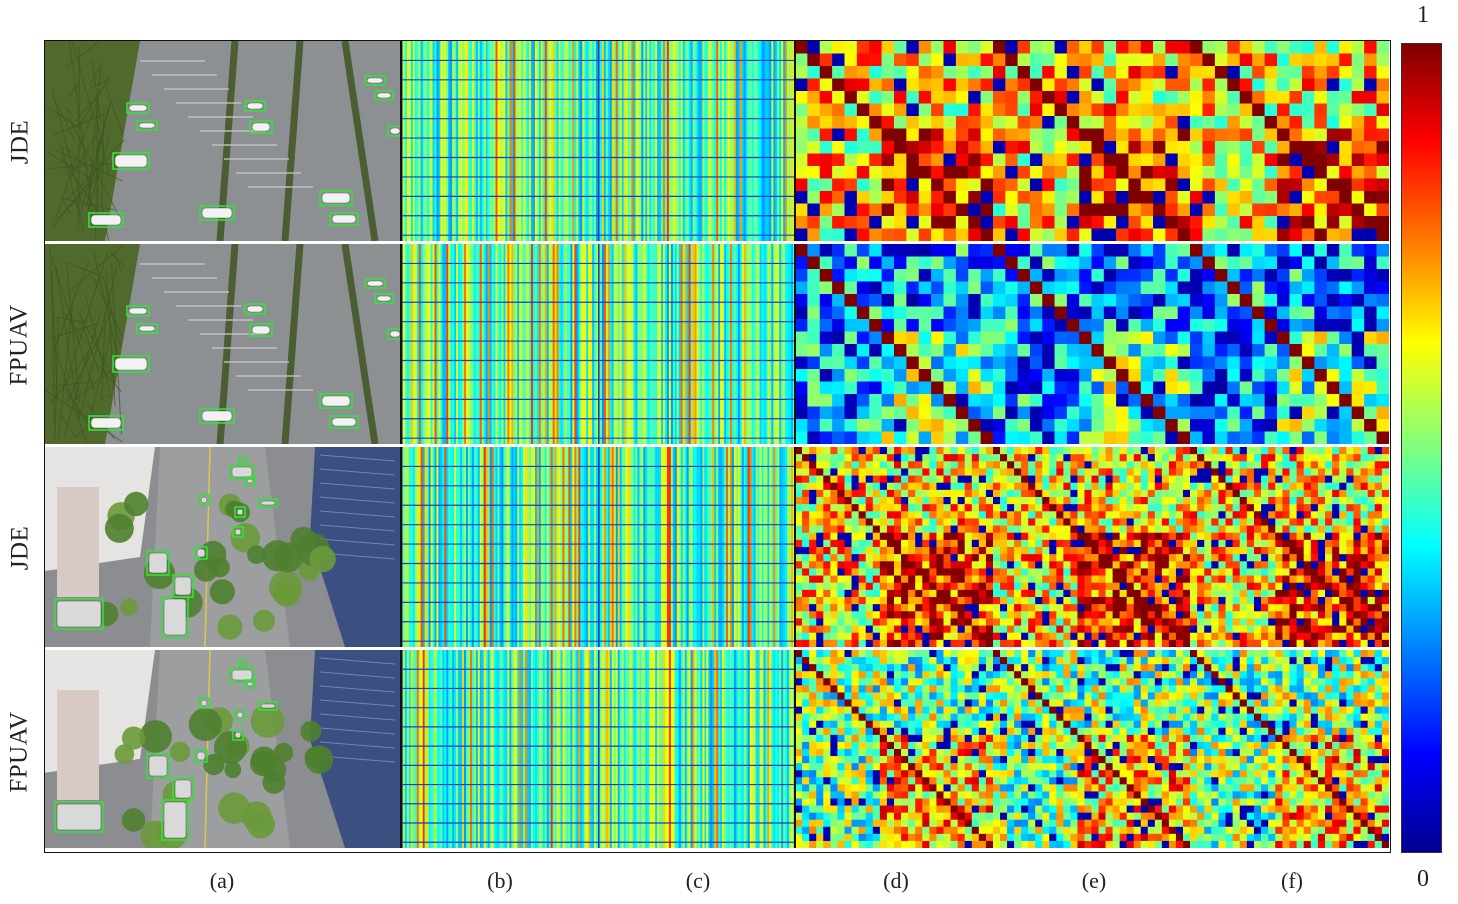 The height and width of the screenshot is (904, 1458). I want to click on column-label-e: (e), so click(1094, 880).